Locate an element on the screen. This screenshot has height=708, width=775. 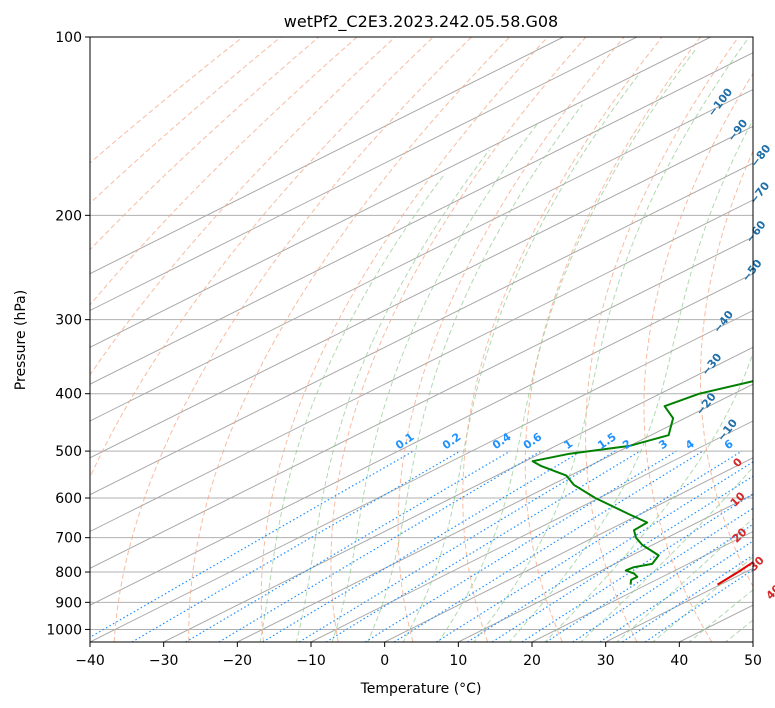
chart-title: wetPf2_C2E3.2023.242.05.58.G08 is located at coordinates (421, 22).